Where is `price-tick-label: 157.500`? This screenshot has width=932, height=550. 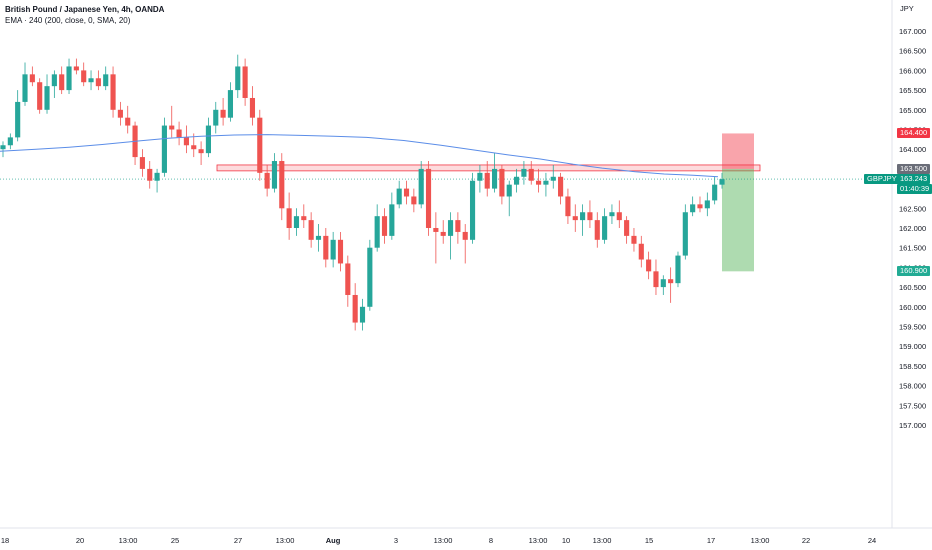 price-tick-label: 157.500 is located at coordinates (912, 405).